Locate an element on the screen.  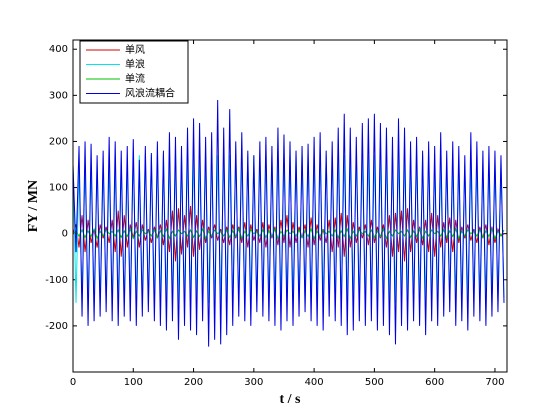
x-tick-label: 300 is located at coordinates (253, 382).